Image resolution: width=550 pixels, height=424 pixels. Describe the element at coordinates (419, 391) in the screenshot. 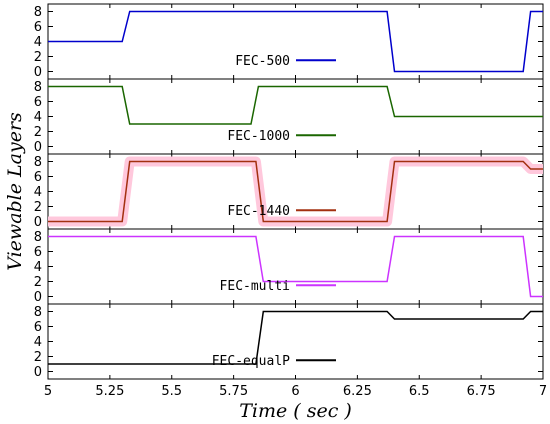

I see `x-tick-label: 6.5` at that location.